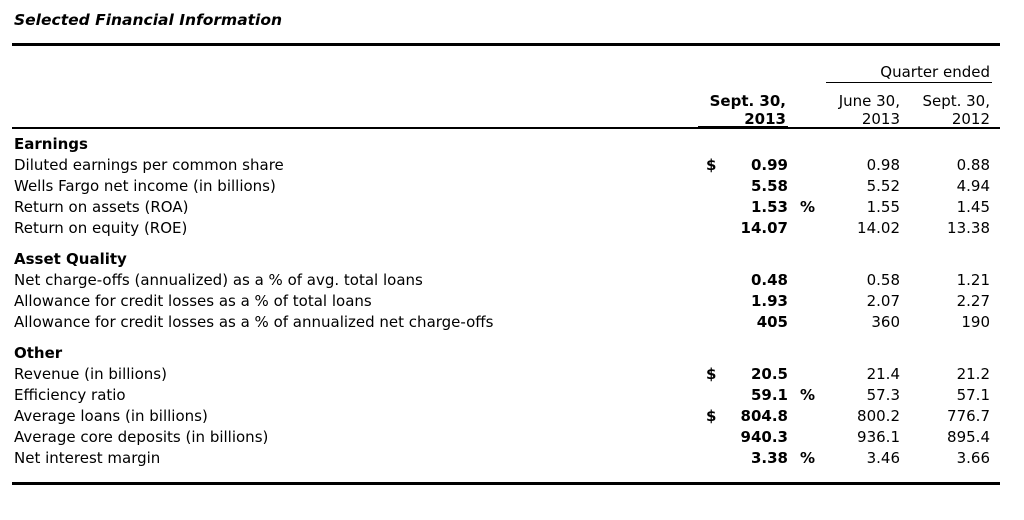 The image size is (1024, 520). What do you see at coordinates (769, 207) in the screenshot?
I see `current-quarter-value: 1.53` at bounding box center [769, 207].